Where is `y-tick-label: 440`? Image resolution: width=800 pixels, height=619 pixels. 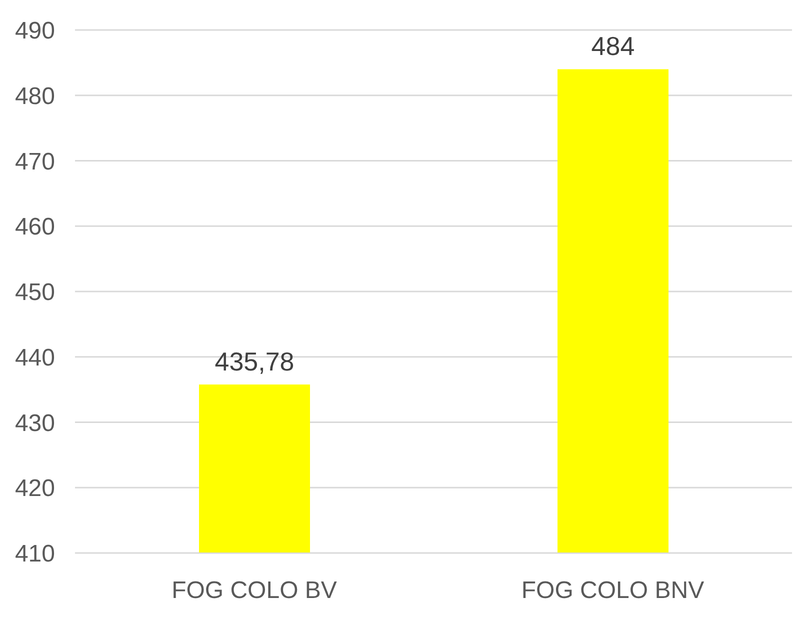
y-tick-label: 440 is located at coordinates (34, 358).